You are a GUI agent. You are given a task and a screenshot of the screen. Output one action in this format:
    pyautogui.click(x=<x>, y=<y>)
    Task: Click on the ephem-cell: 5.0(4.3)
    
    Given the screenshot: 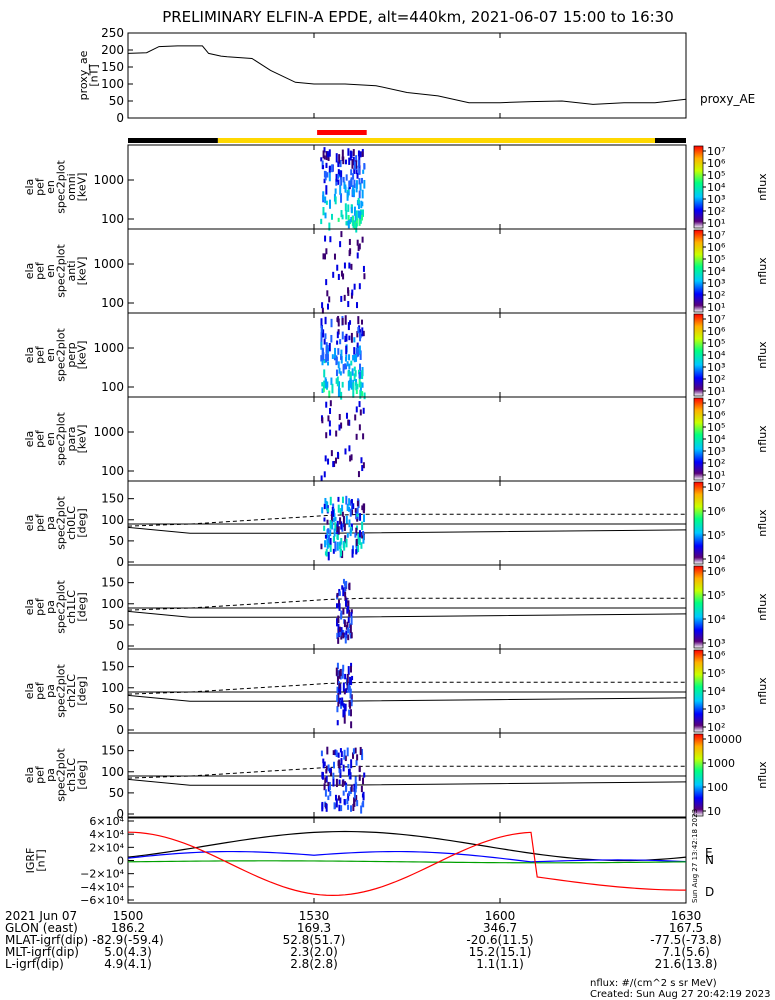 What is the action you would take?
    pyautogui.click(x=128, y=952)
    